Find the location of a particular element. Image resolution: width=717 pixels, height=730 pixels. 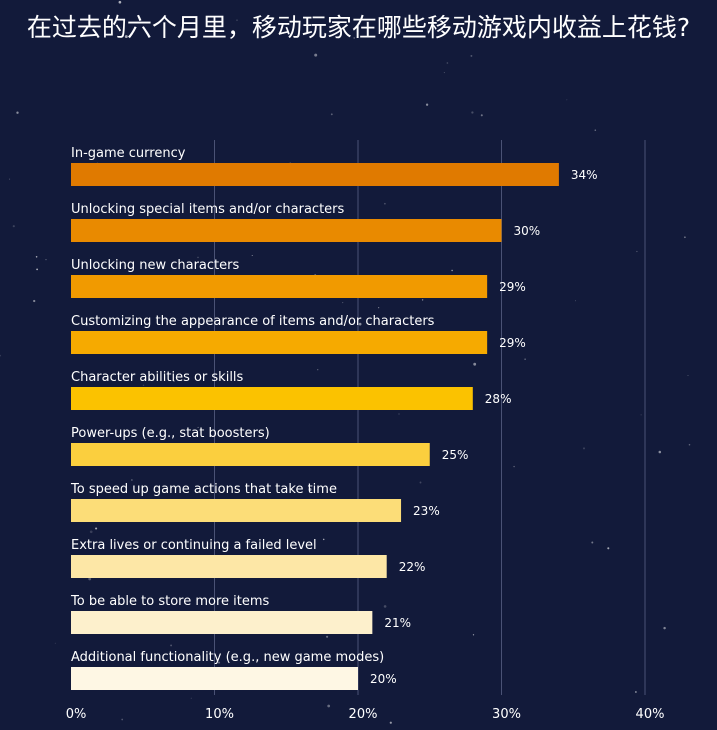

x-tick-label: 0% is located at coordinates (76, 714).